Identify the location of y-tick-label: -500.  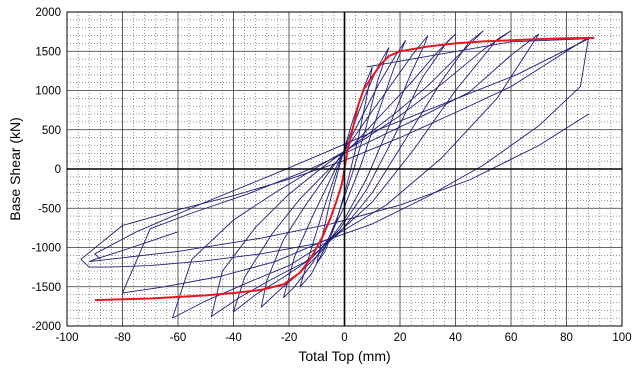
(49, 209).